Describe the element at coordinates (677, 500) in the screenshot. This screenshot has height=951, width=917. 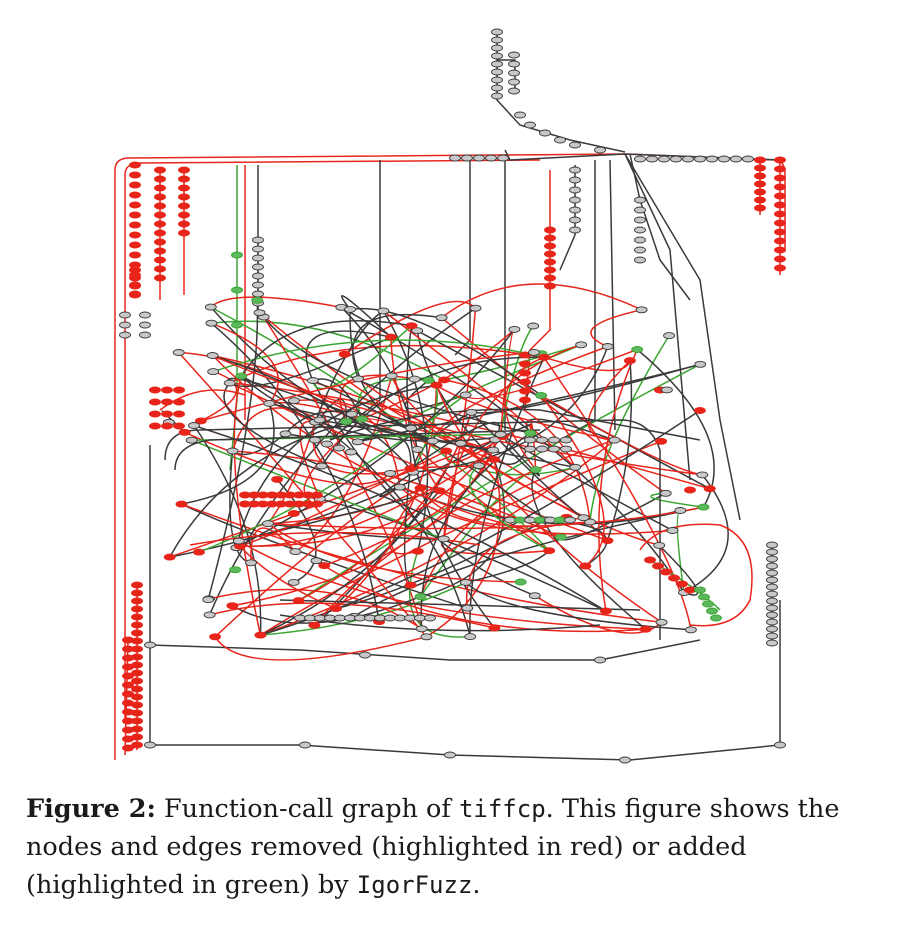
I see `added-edge` at that location.